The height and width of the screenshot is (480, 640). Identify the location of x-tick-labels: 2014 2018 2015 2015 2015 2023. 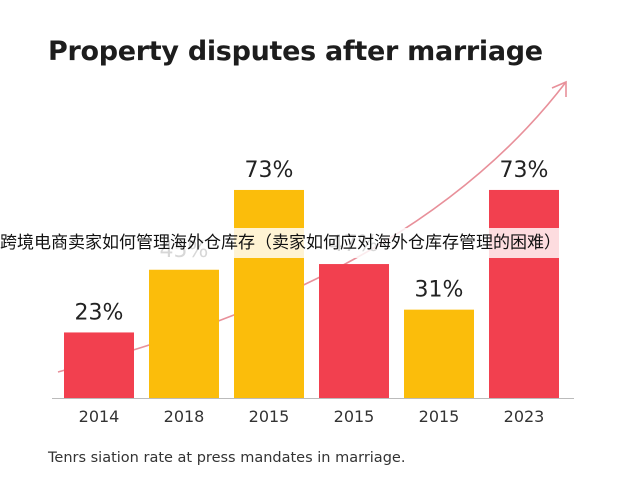
(312, 416).